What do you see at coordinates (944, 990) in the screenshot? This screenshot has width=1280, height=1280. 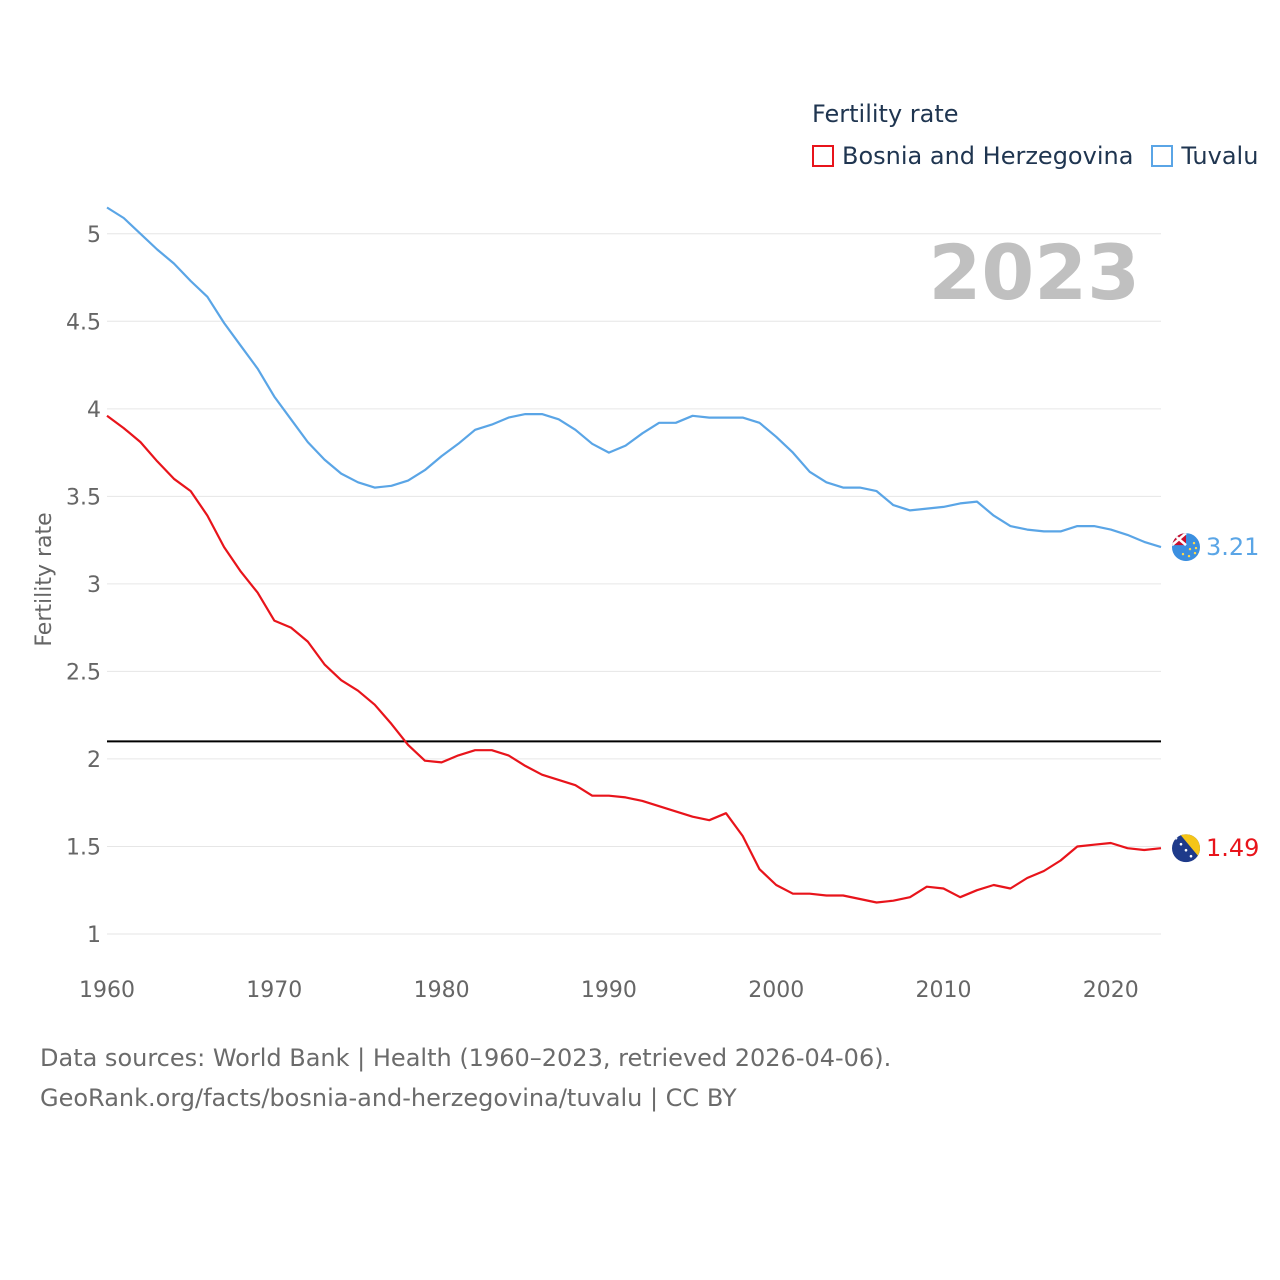 I see `x-tick-label: 2010` at bounding box center [944, 990].